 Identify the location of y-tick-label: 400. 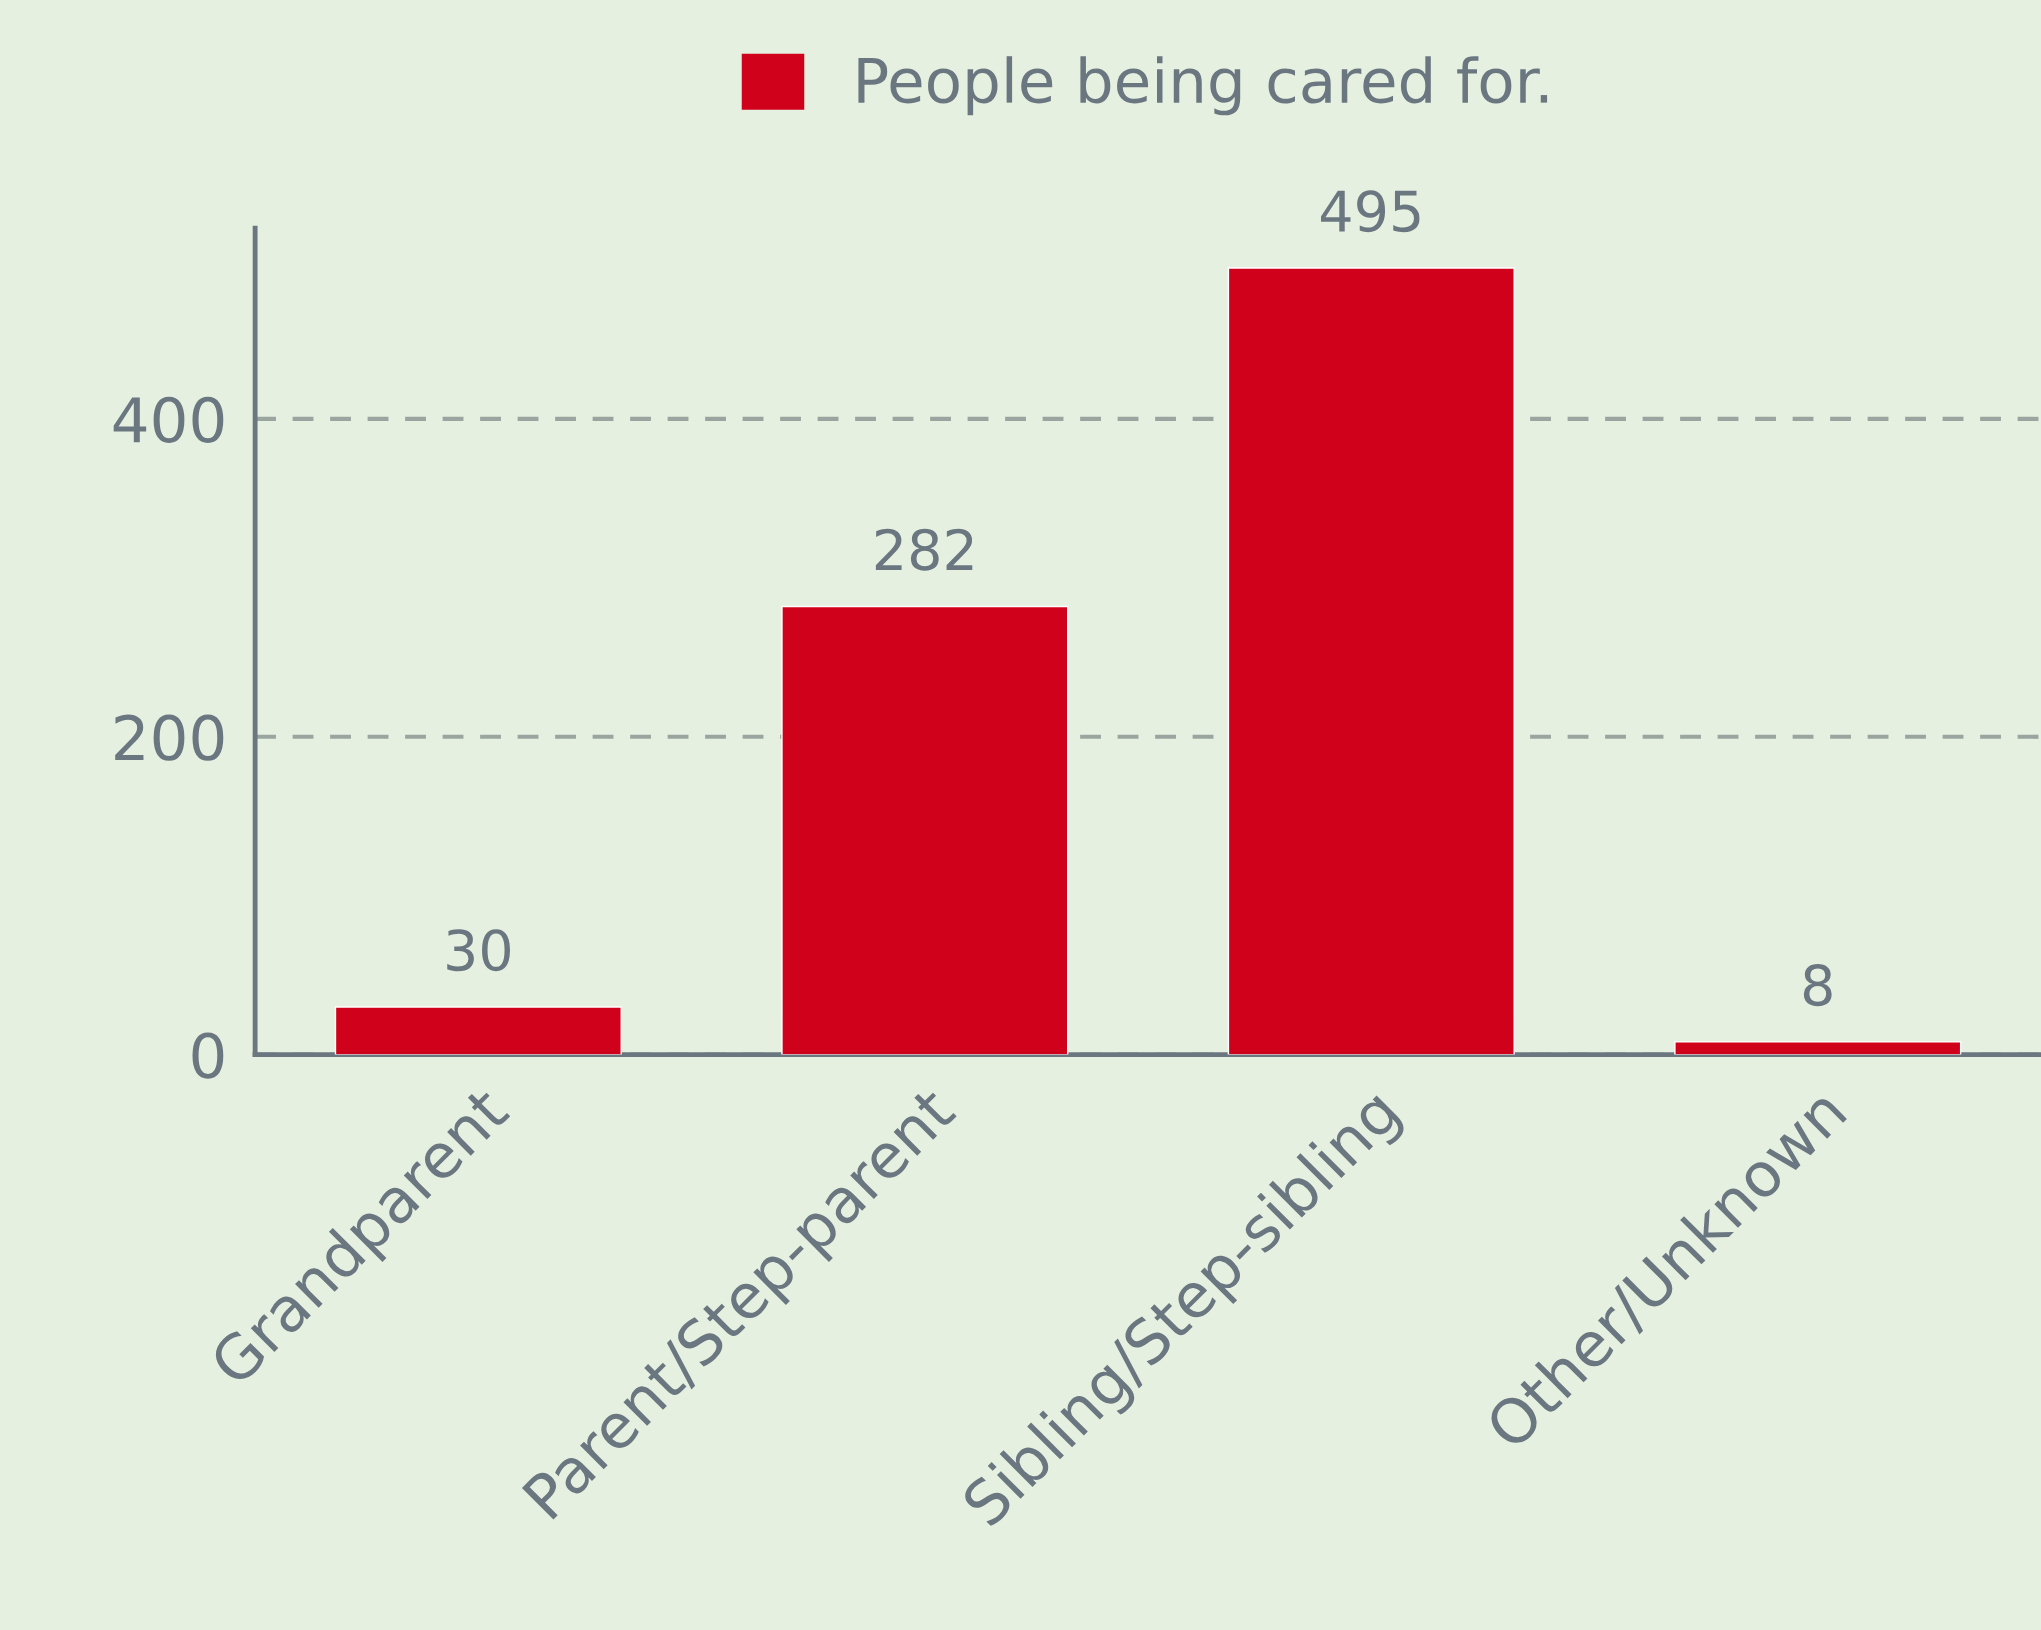
(168, 419).